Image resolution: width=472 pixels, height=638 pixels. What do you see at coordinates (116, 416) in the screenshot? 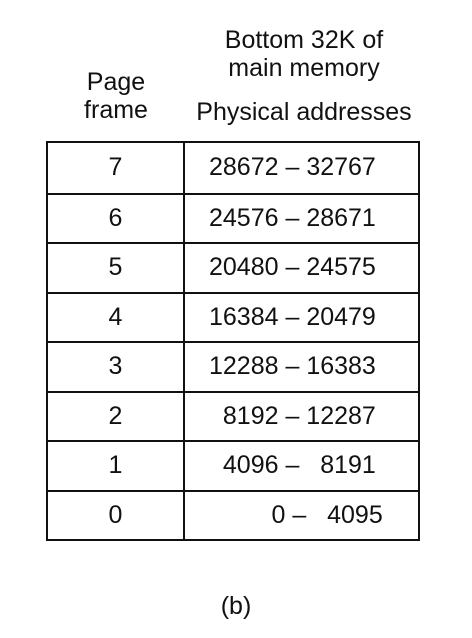
I see `frame-number-cell: 2` at bounding box center [116, 416].